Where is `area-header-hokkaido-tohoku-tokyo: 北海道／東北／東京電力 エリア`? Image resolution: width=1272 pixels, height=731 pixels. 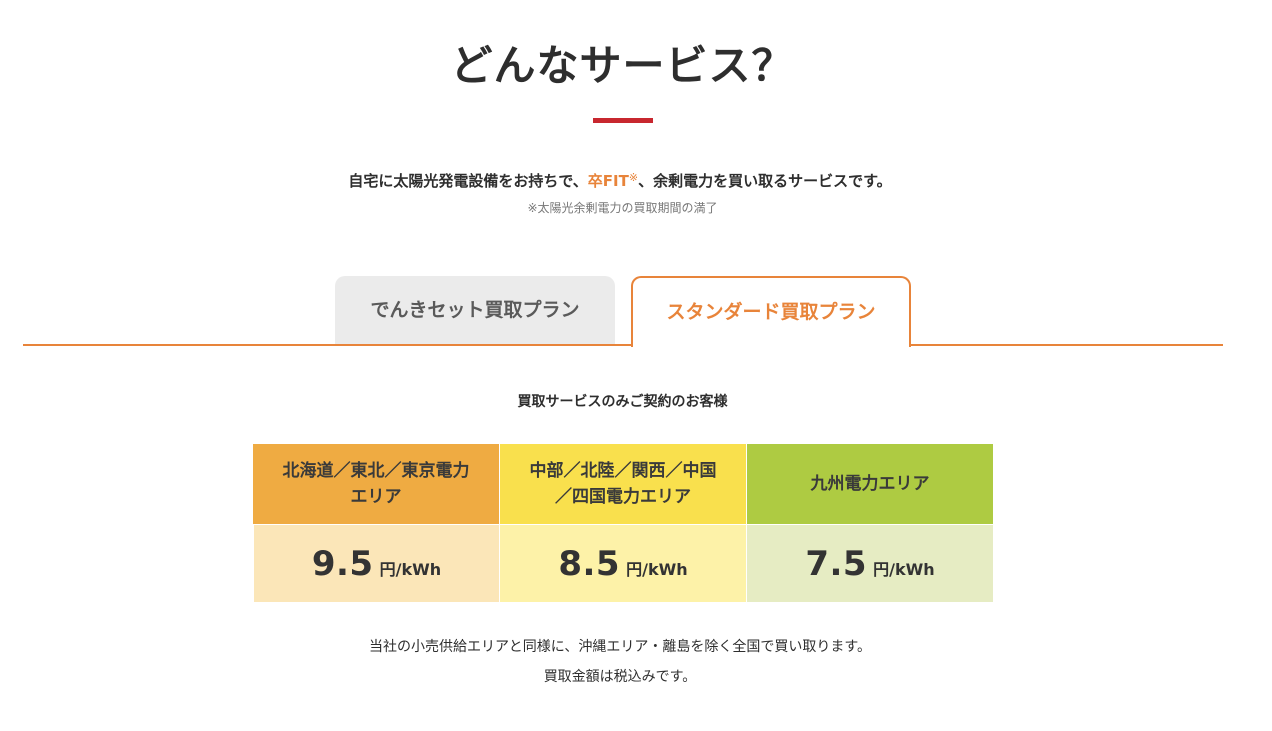 area-header-hokkaido-tohoku-tokyo: 北海道／東北／東京電力 エリア is located at coordinates (376, 484).